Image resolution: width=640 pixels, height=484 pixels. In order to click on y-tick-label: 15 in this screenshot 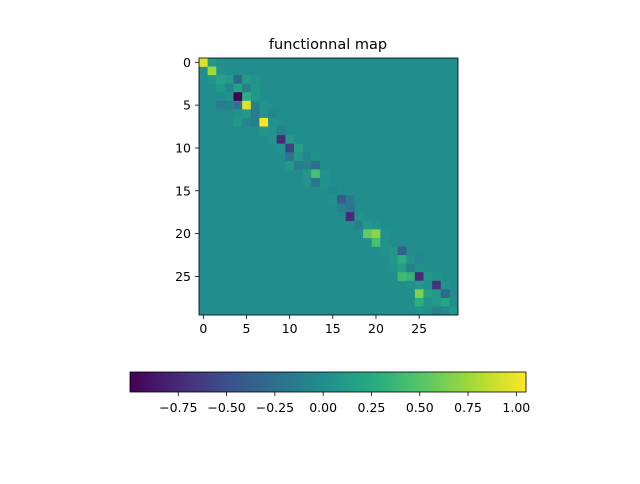, I will do `click(183, 190)`.